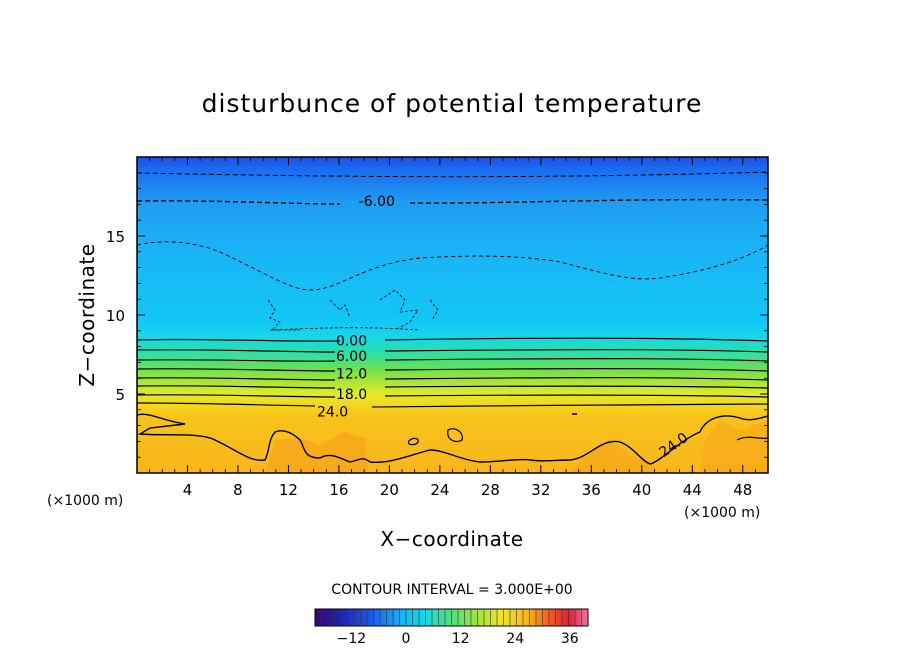 This screenshot has width=904, height=654. I want to click on x-tick-label: 12, so click(288, 490).